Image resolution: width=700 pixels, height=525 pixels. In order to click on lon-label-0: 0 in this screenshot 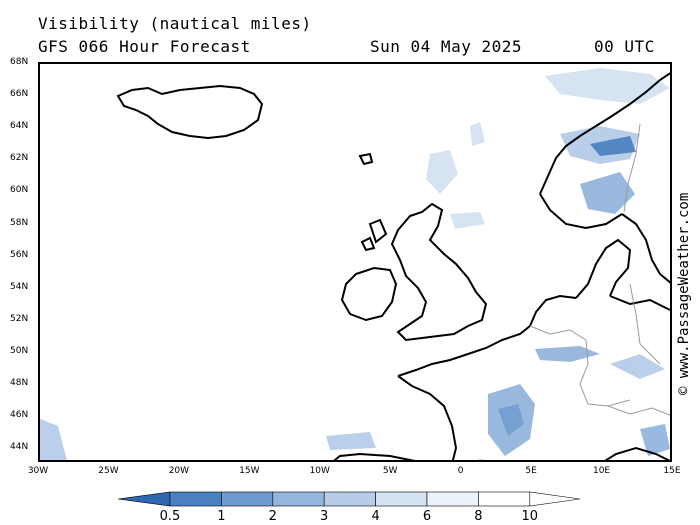, I will do `click(460, 471)`.